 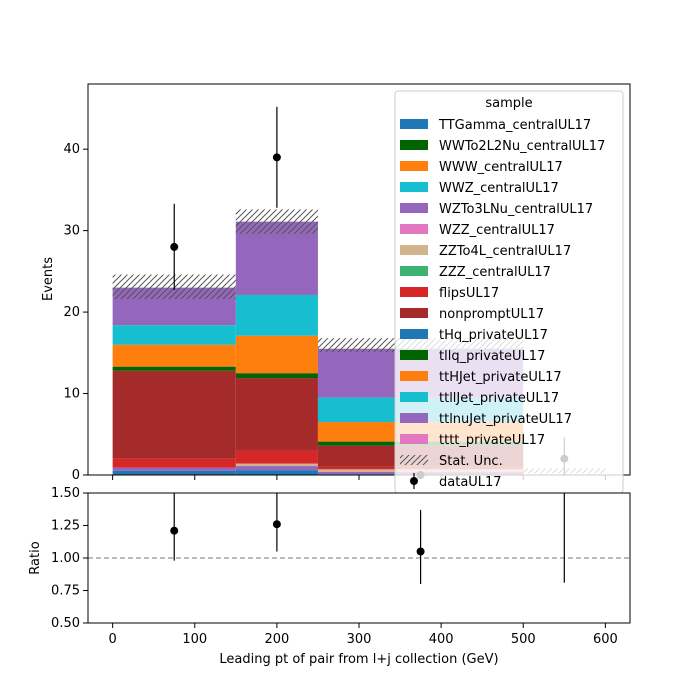 What do you see at coordinates (65, 591) in the screenshot?
I see `ratio-y-tick-label: 0.75` at bounding box center [65, 591].